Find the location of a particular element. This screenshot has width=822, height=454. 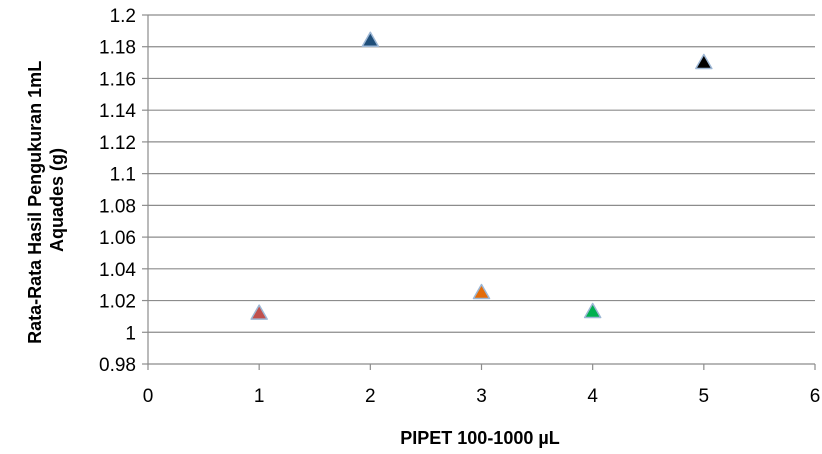

x-tick-label: 1 is located at coordinates (259, 396).